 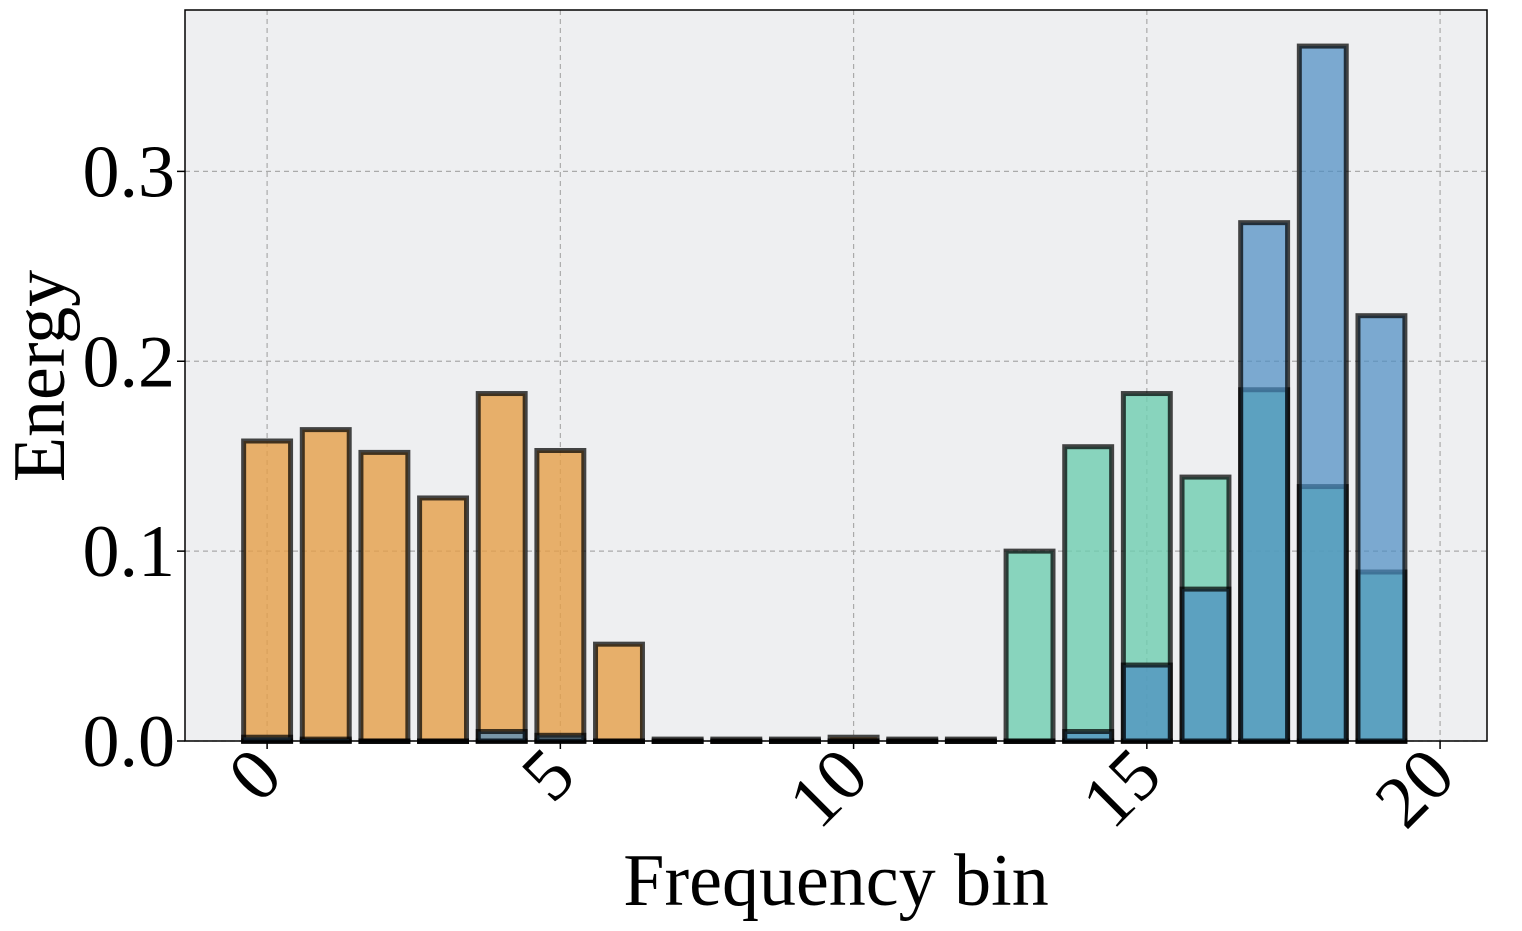 I want to click on y-tick-label-0.1: 0.1, so click(x=129, y=552).